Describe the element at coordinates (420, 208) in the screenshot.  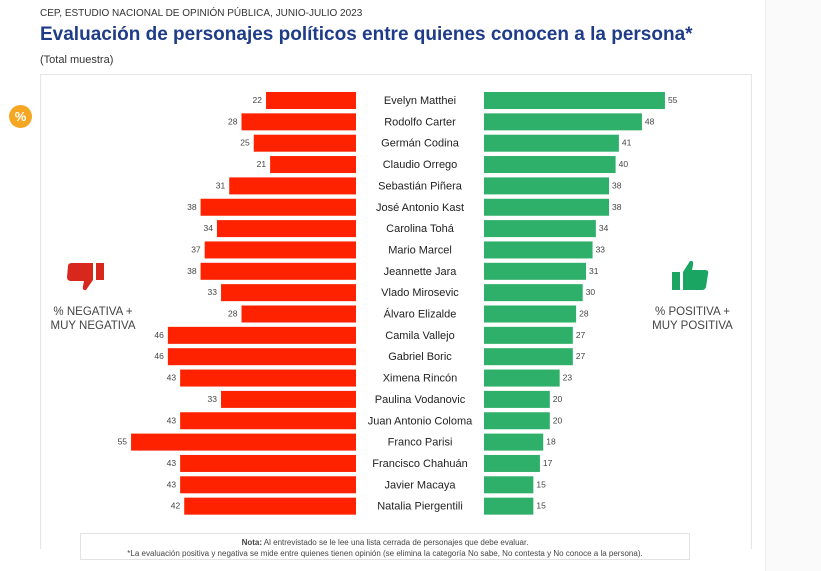
I see `category-label: José Antonio Kast` at that location.